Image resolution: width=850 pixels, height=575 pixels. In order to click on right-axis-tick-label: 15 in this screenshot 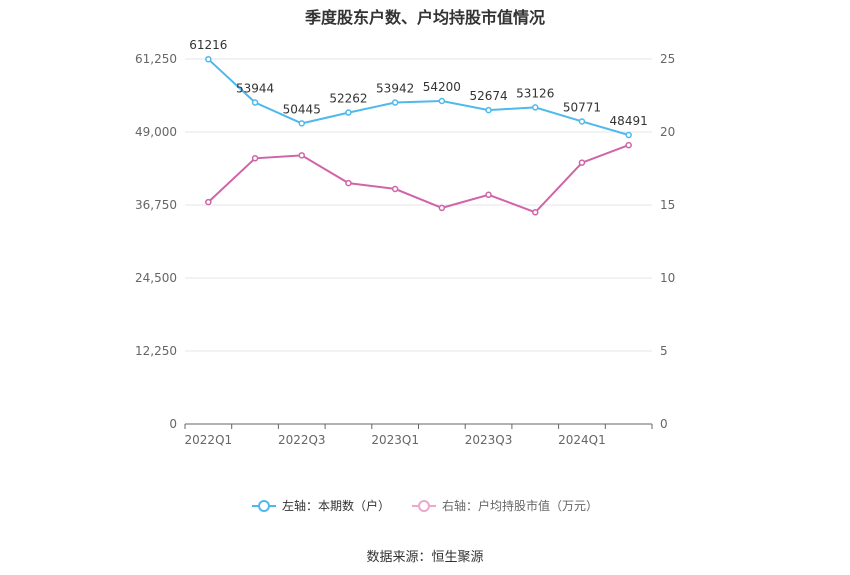, I will do `click(667, 205)`.